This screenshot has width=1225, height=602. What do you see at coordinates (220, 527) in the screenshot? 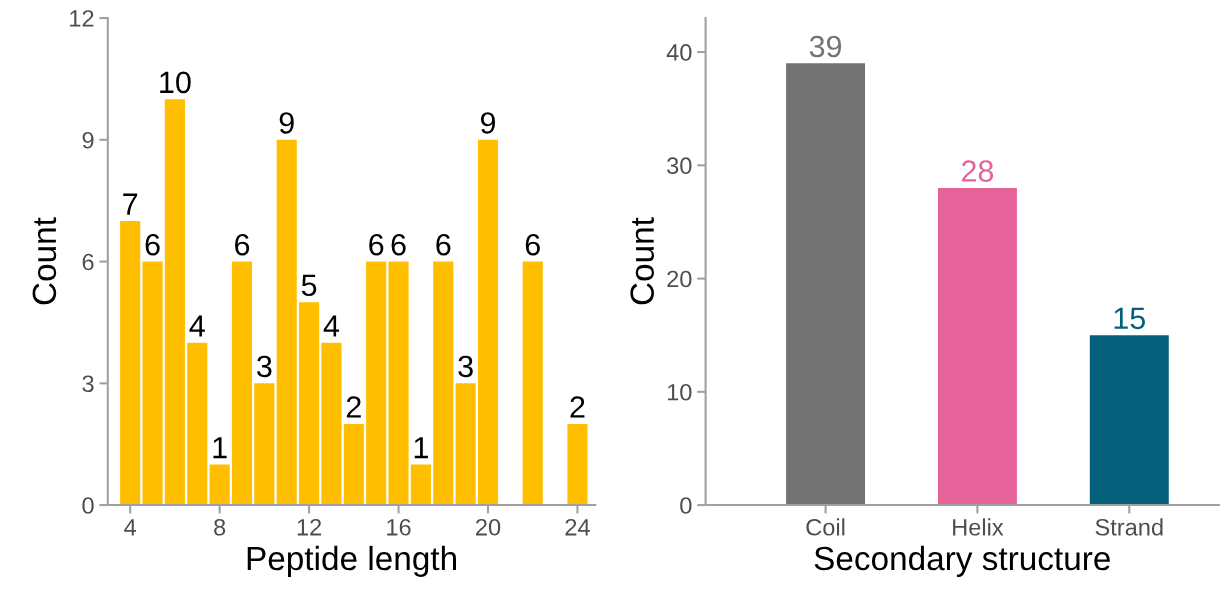
I see `x-tick-label: 8` at bounding box center [220, 527].